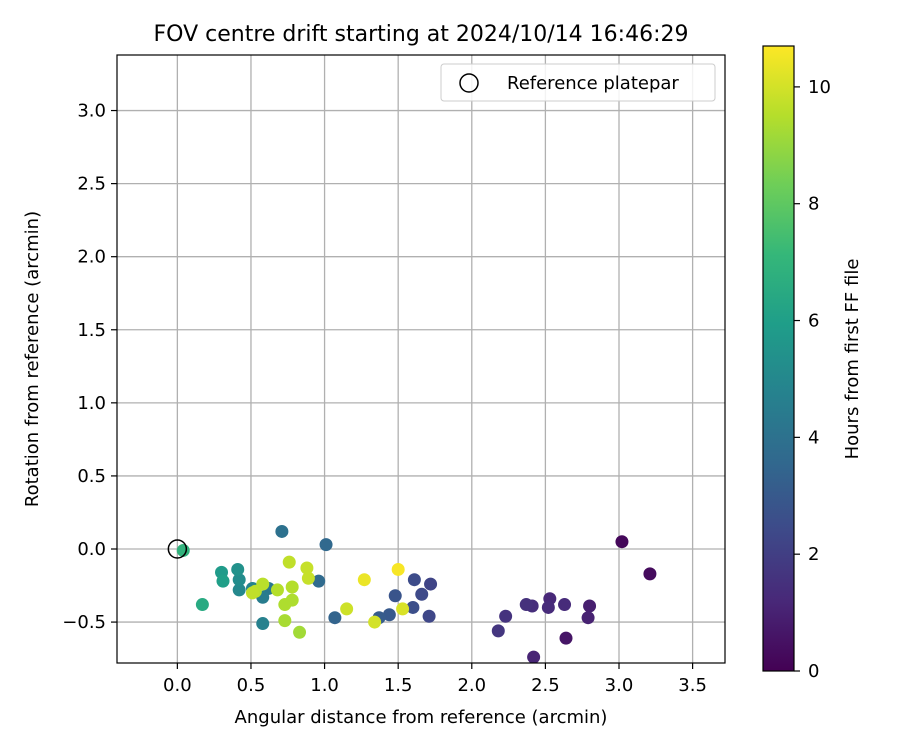  I want to click on y-tick-label: 1.5, so click(91, 330).